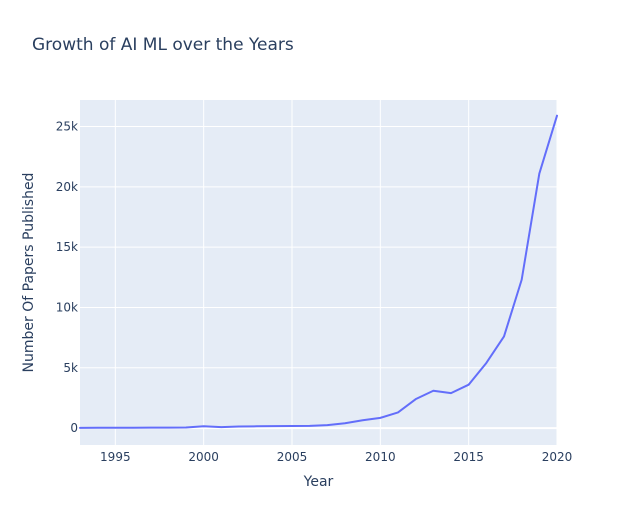 The width and height of the screenshot is (637, 529). I want to click on x-tick-label: 2015, so click(468, 457).